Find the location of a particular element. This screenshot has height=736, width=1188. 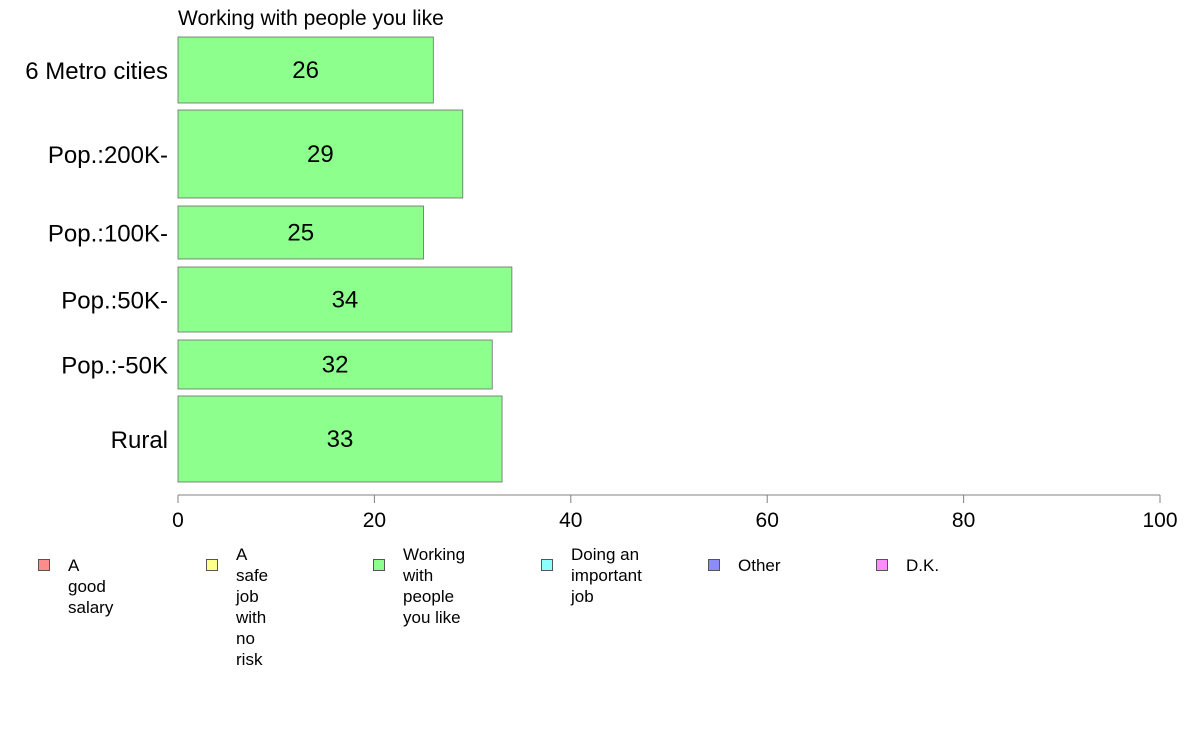

x-tick-label: 100 is located at coordinates (1159, 520).